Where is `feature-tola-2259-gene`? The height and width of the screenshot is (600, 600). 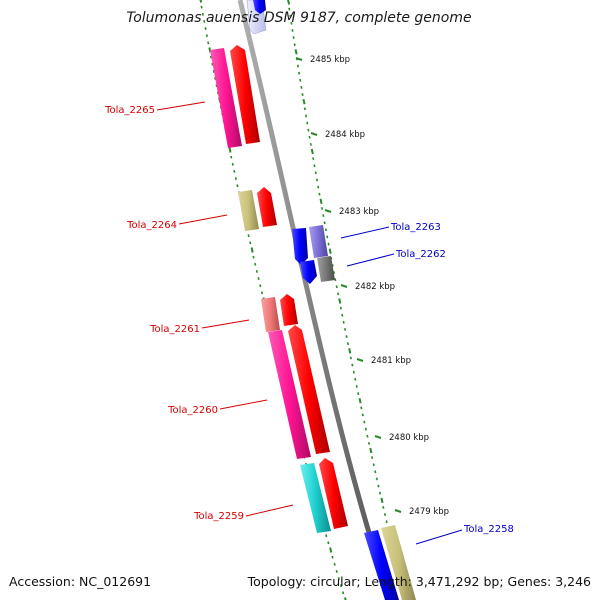
feature-tola-2259-gene is located at coordinates (315, 498).